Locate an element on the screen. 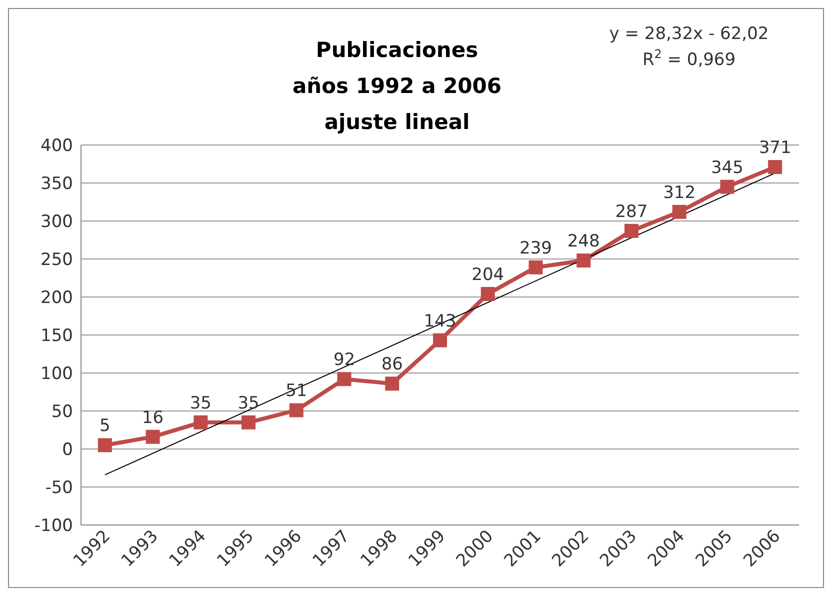 Image resolution: width=832 pixels, height=596 pixels. y-tick-label: 200 is located at coordinates (56, 298).